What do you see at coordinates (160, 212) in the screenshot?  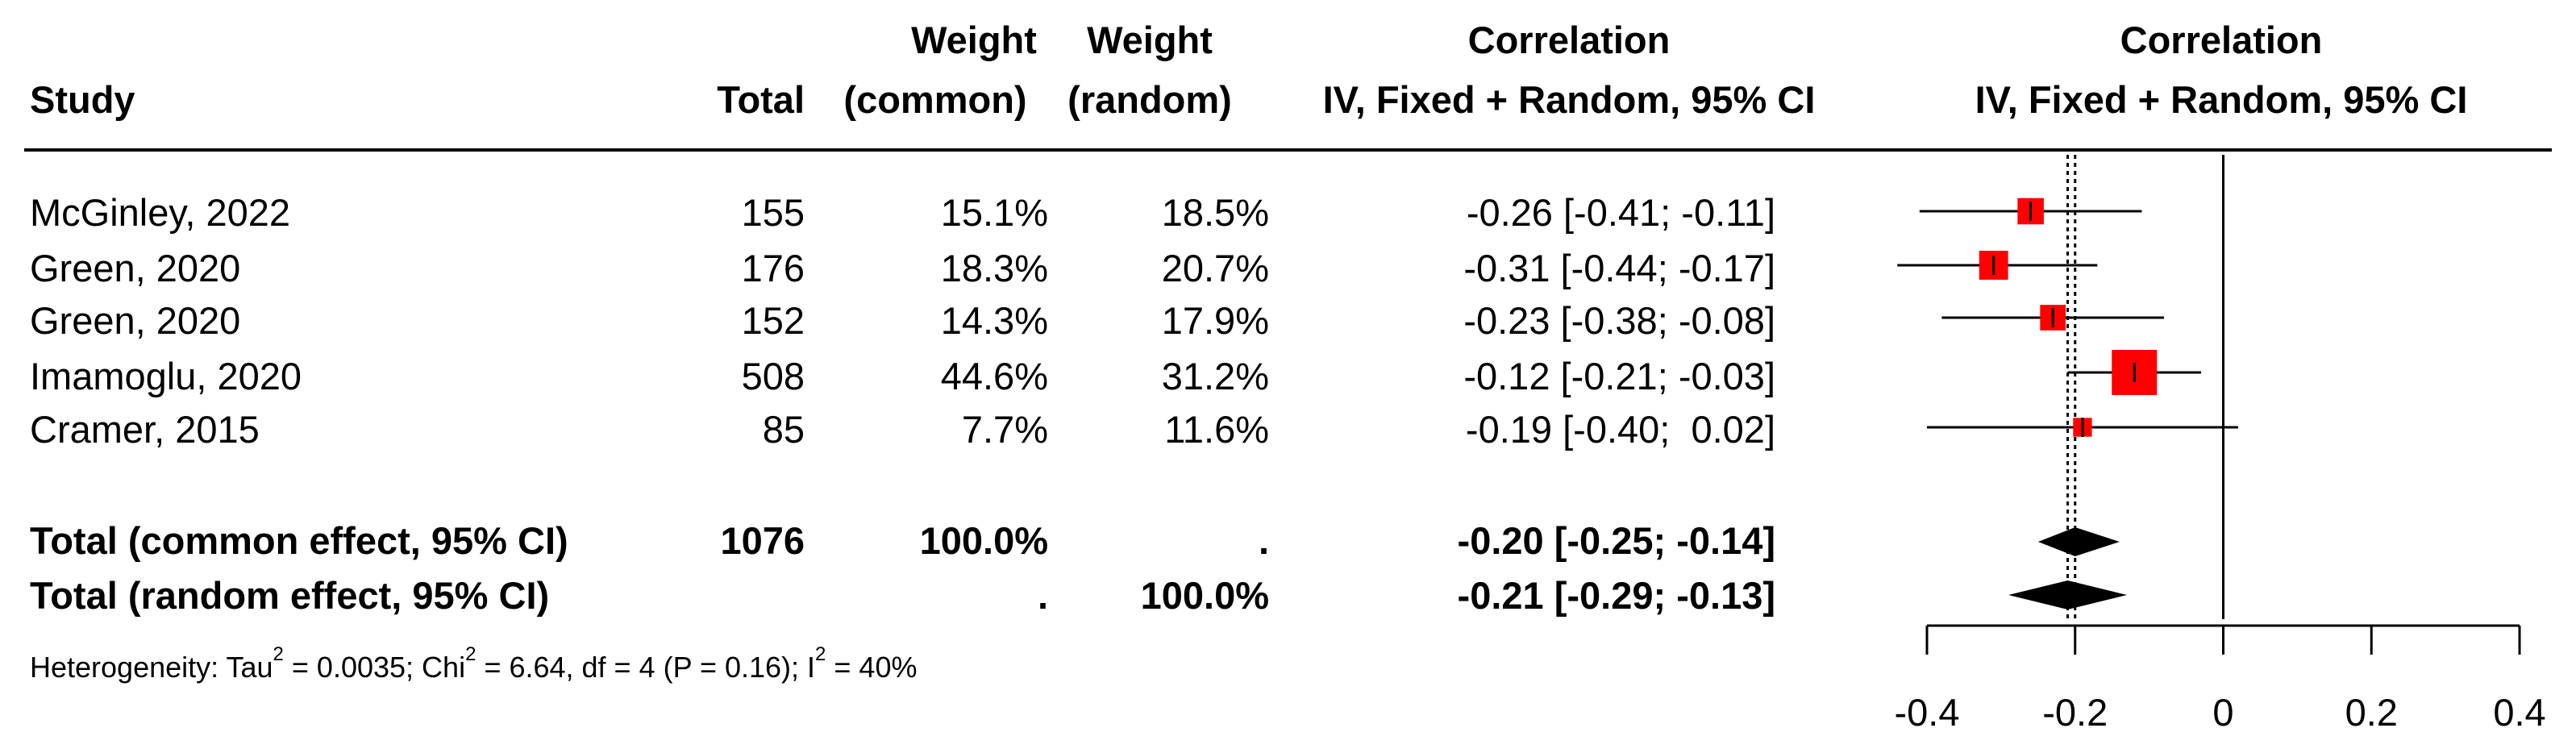 I see `study-name: McGinley, 2022` at bounding box center [160, 212].